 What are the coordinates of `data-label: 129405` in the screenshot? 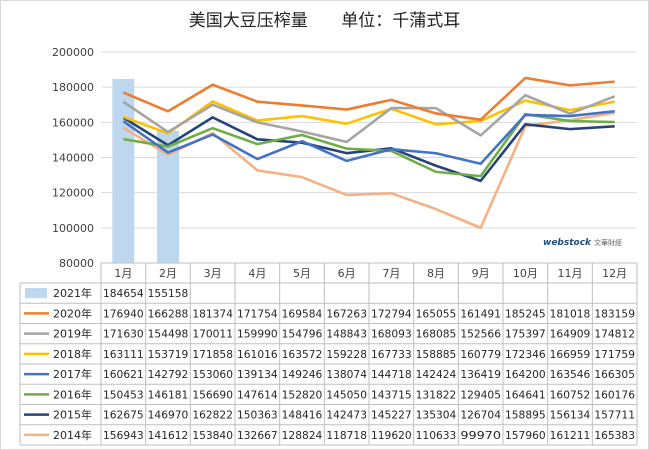 It's located at (480, 395).